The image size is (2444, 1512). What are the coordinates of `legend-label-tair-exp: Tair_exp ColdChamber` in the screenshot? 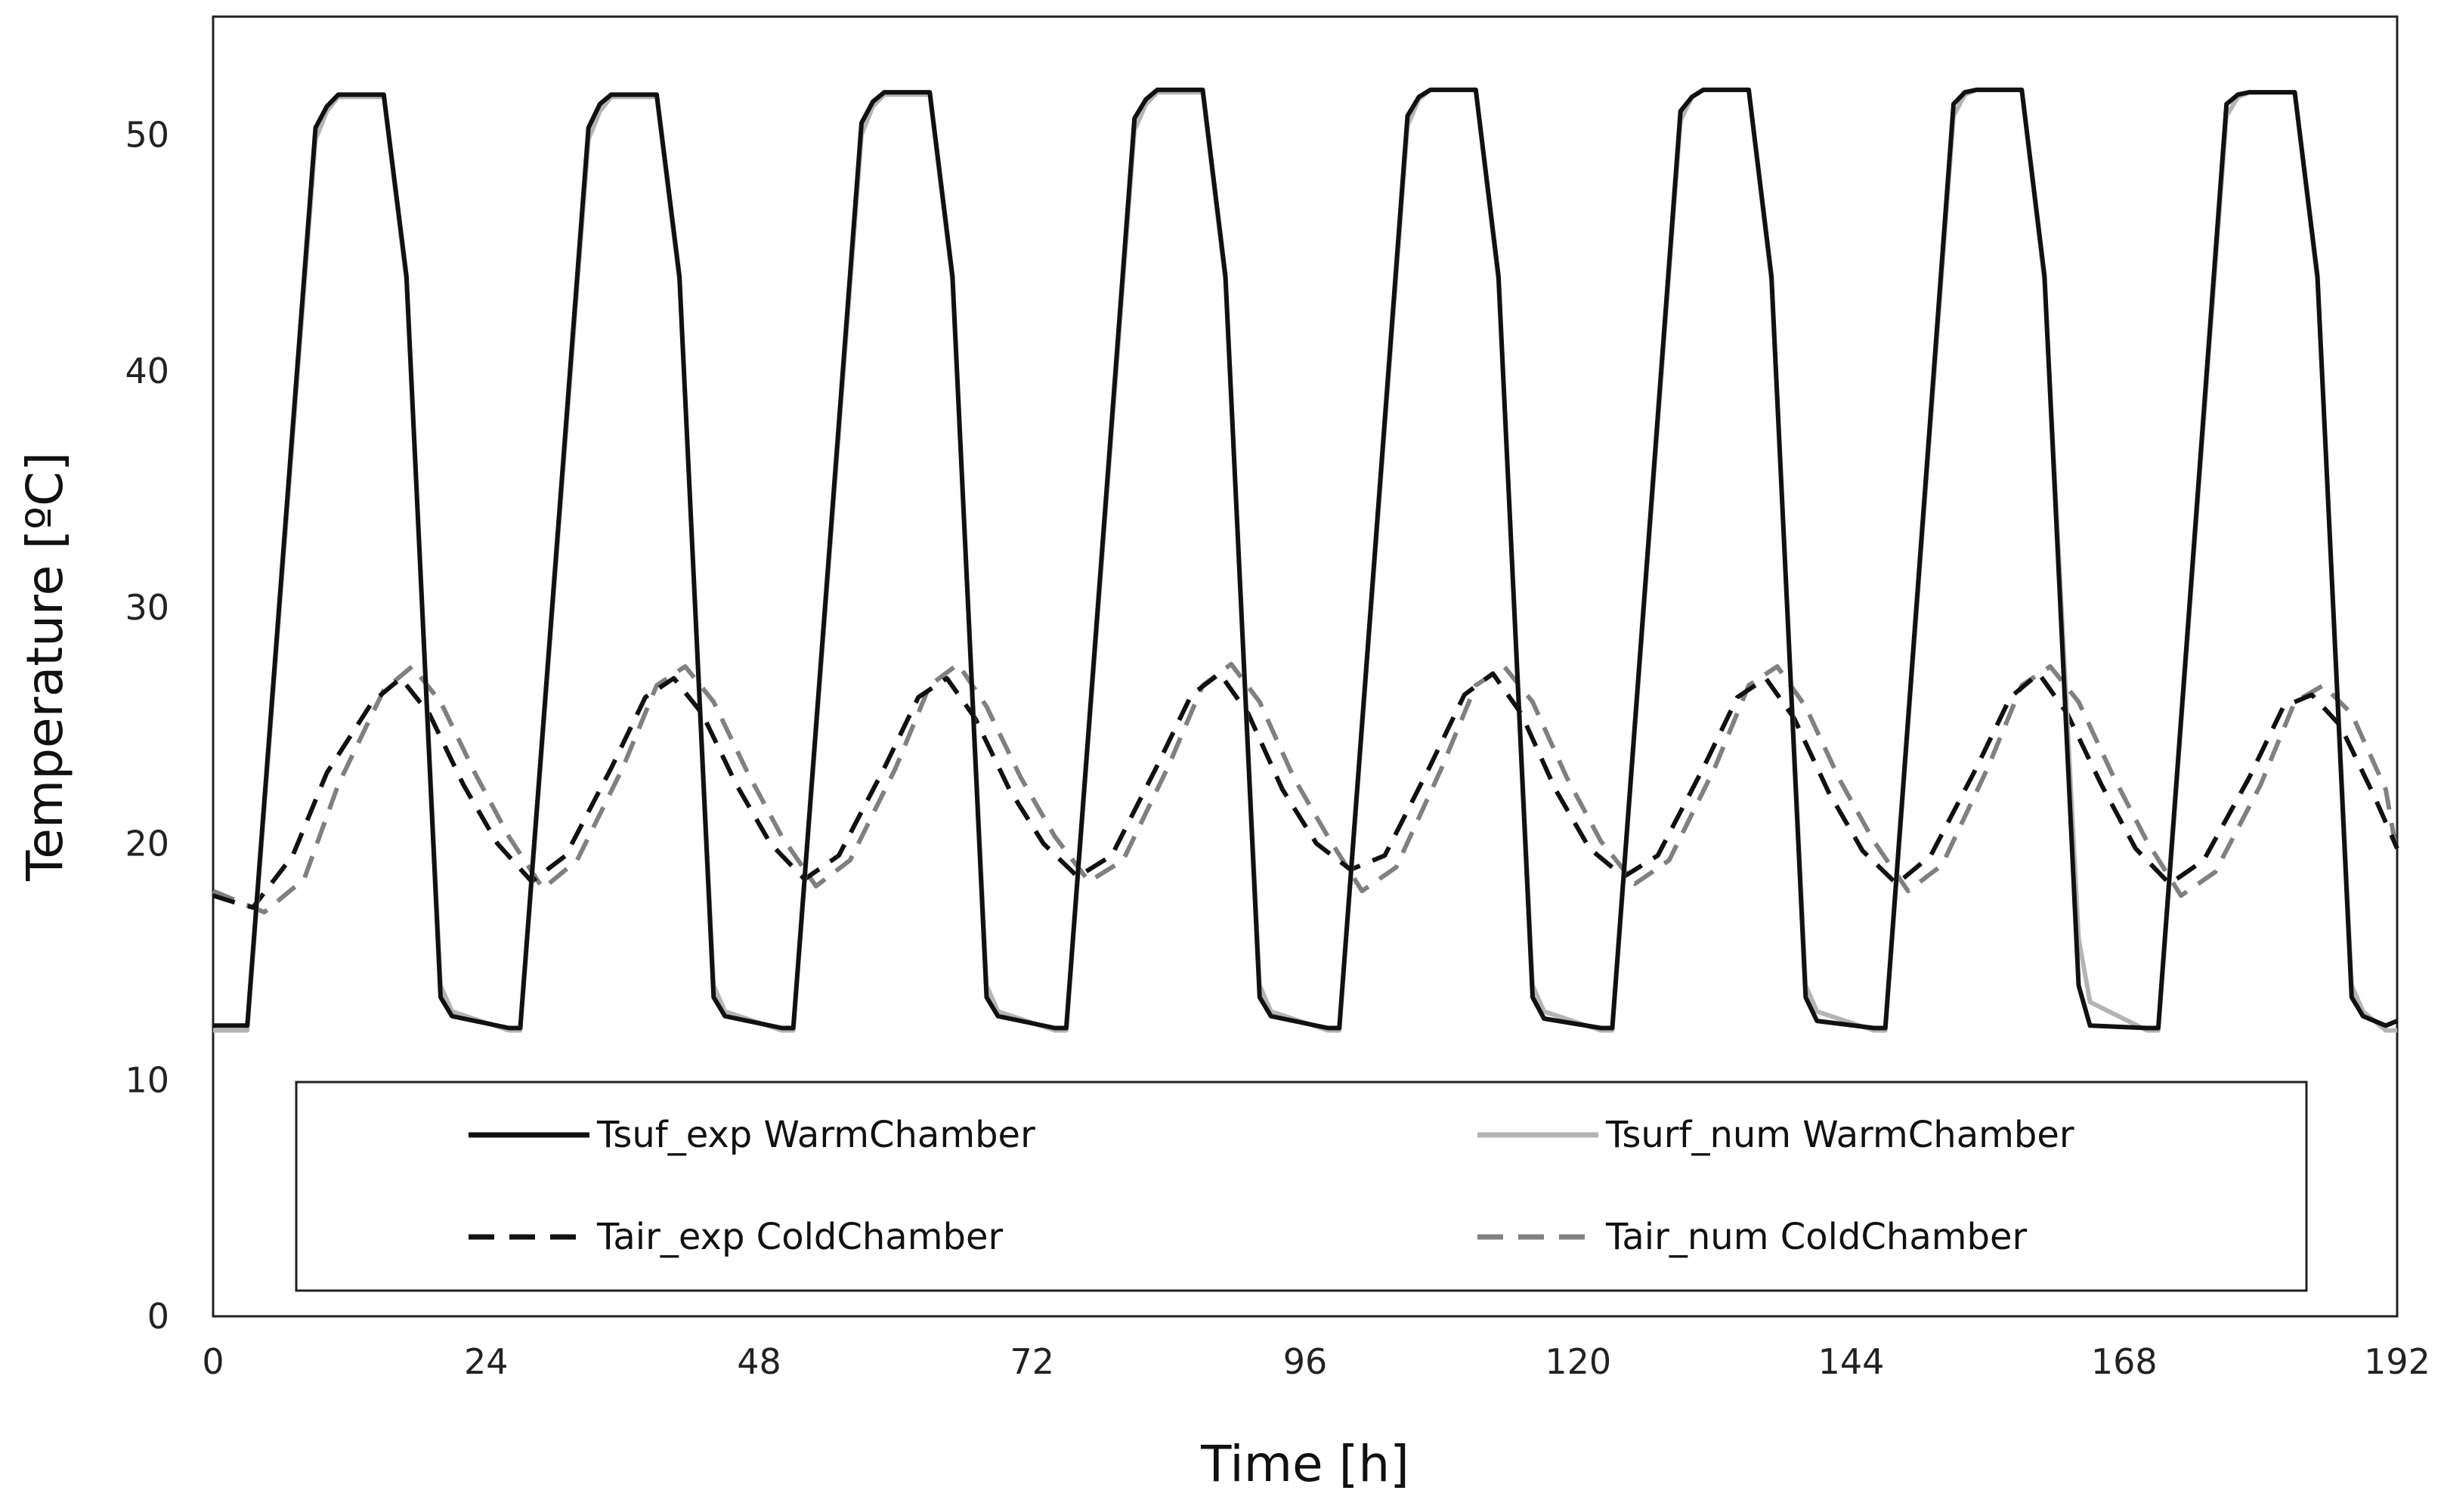 It's located at (799, 1237).